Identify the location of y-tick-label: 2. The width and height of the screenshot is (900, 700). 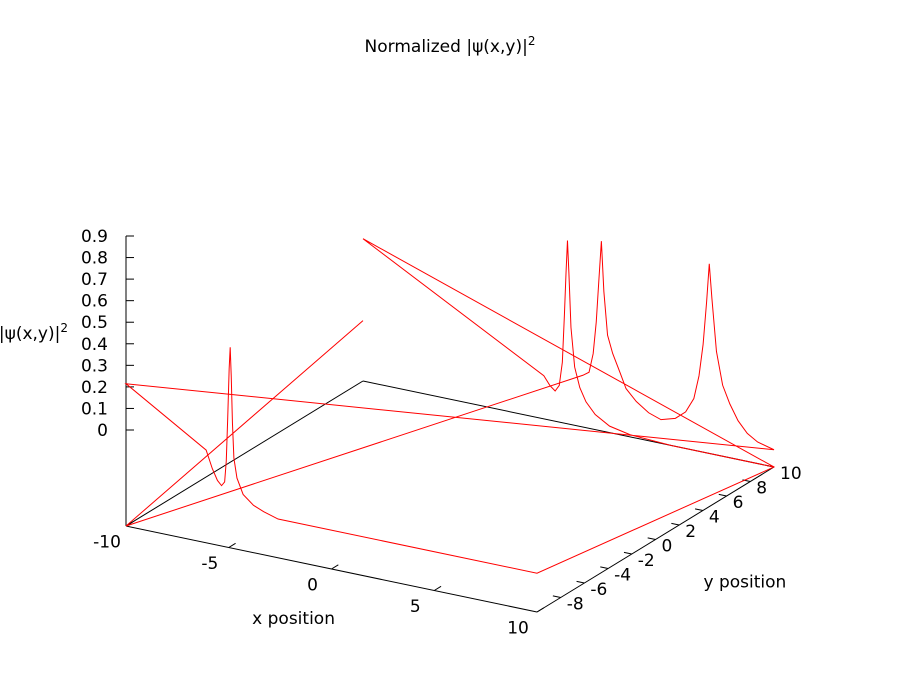
(690, 532).